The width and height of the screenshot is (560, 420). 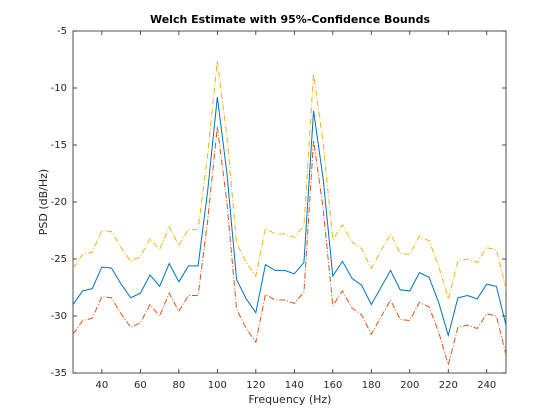 What do you see at coordinates (178, 385) in the screenshot?
I see `x-tick-label: 80` at bounding box center [178, 385].